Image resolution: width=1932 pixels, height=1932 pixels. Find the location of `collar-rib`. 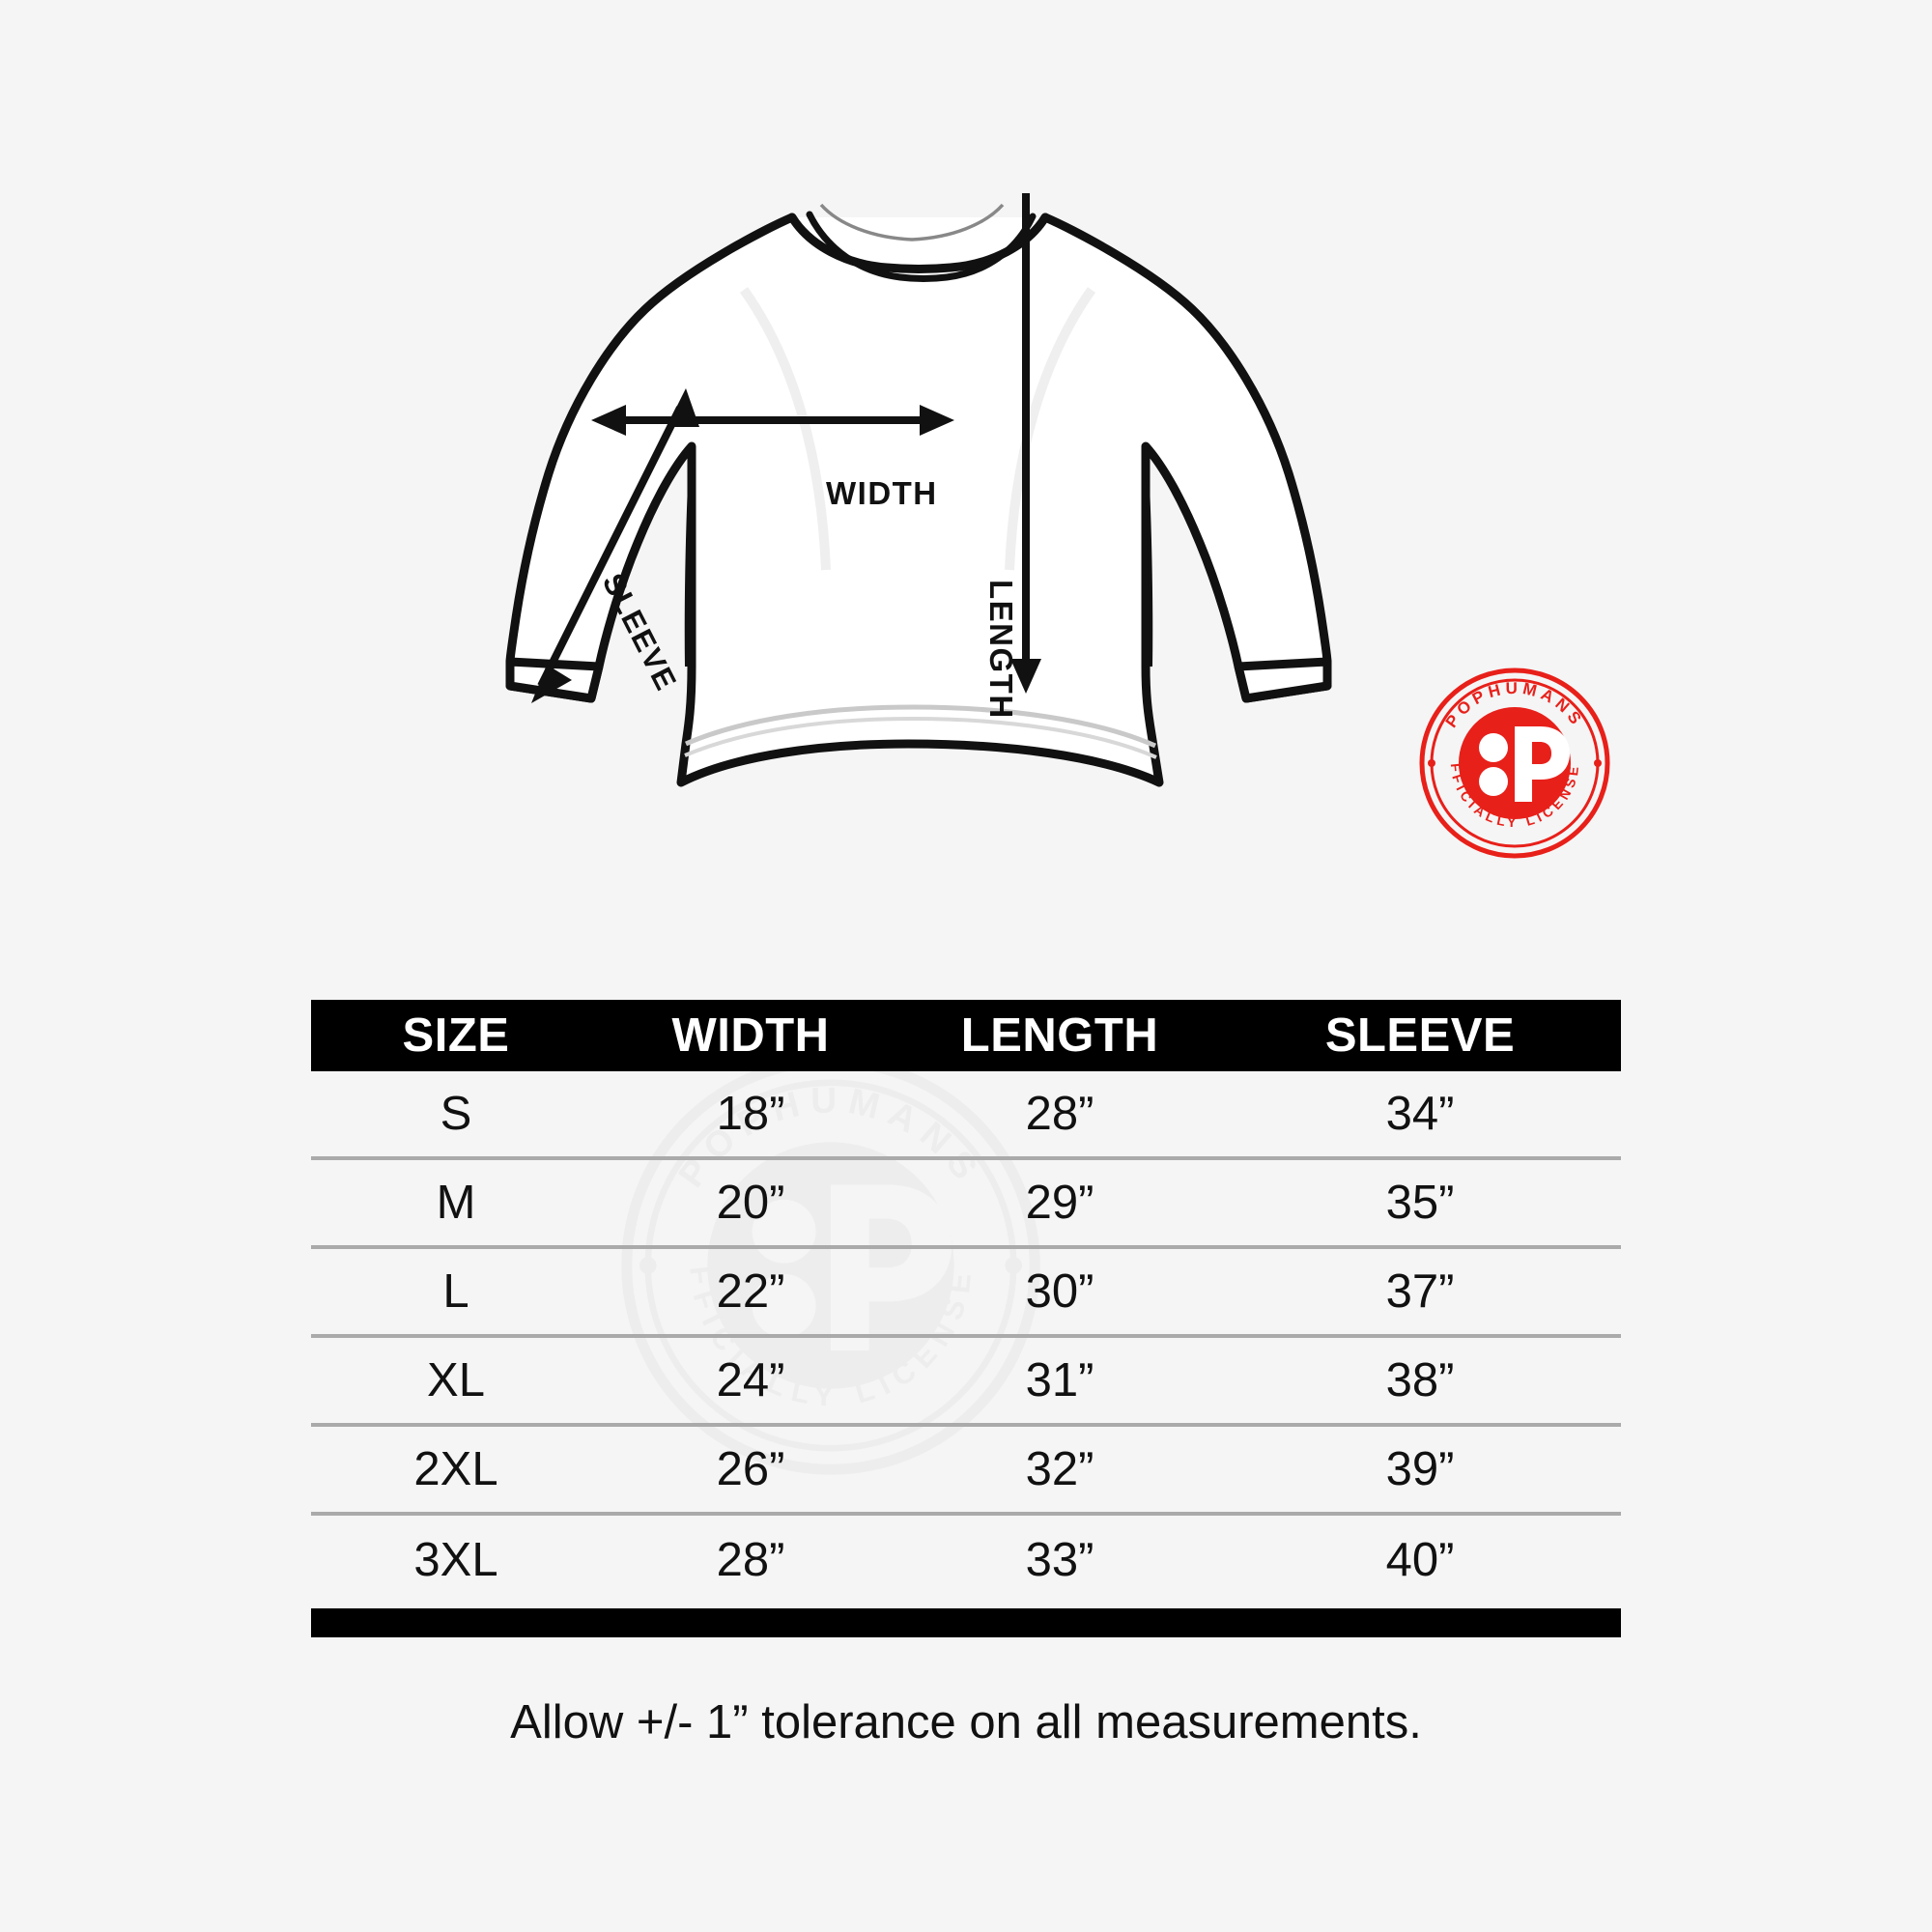

collar-rib is located at coordinates (921, 246).